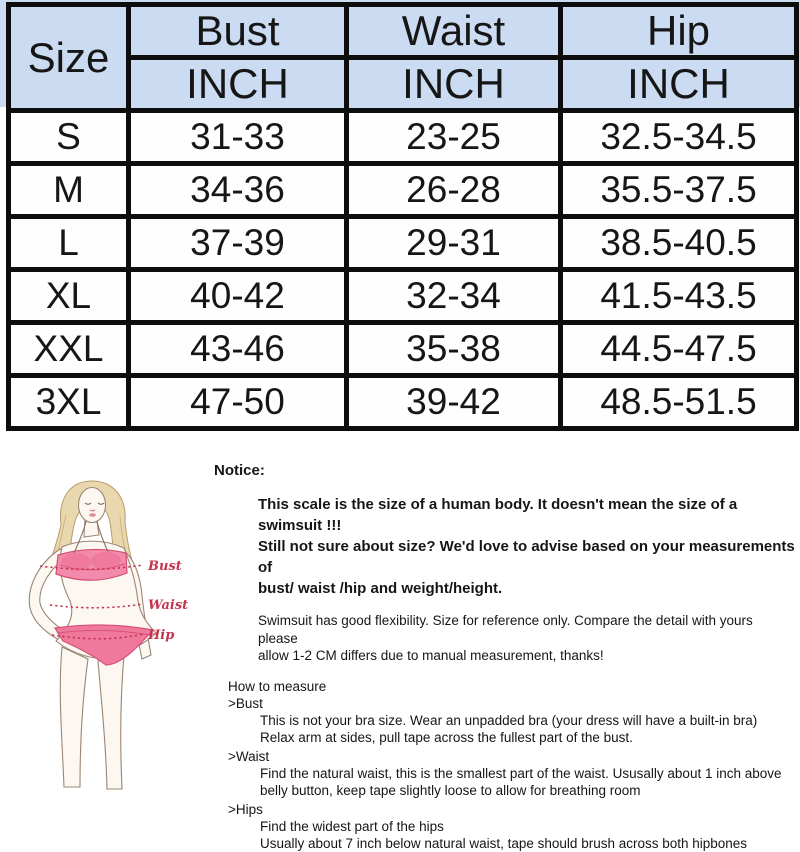  Describe the element at coordinates (277, 686) in the screenshot. I see `how-to-measure-title: How to measure` at that location.